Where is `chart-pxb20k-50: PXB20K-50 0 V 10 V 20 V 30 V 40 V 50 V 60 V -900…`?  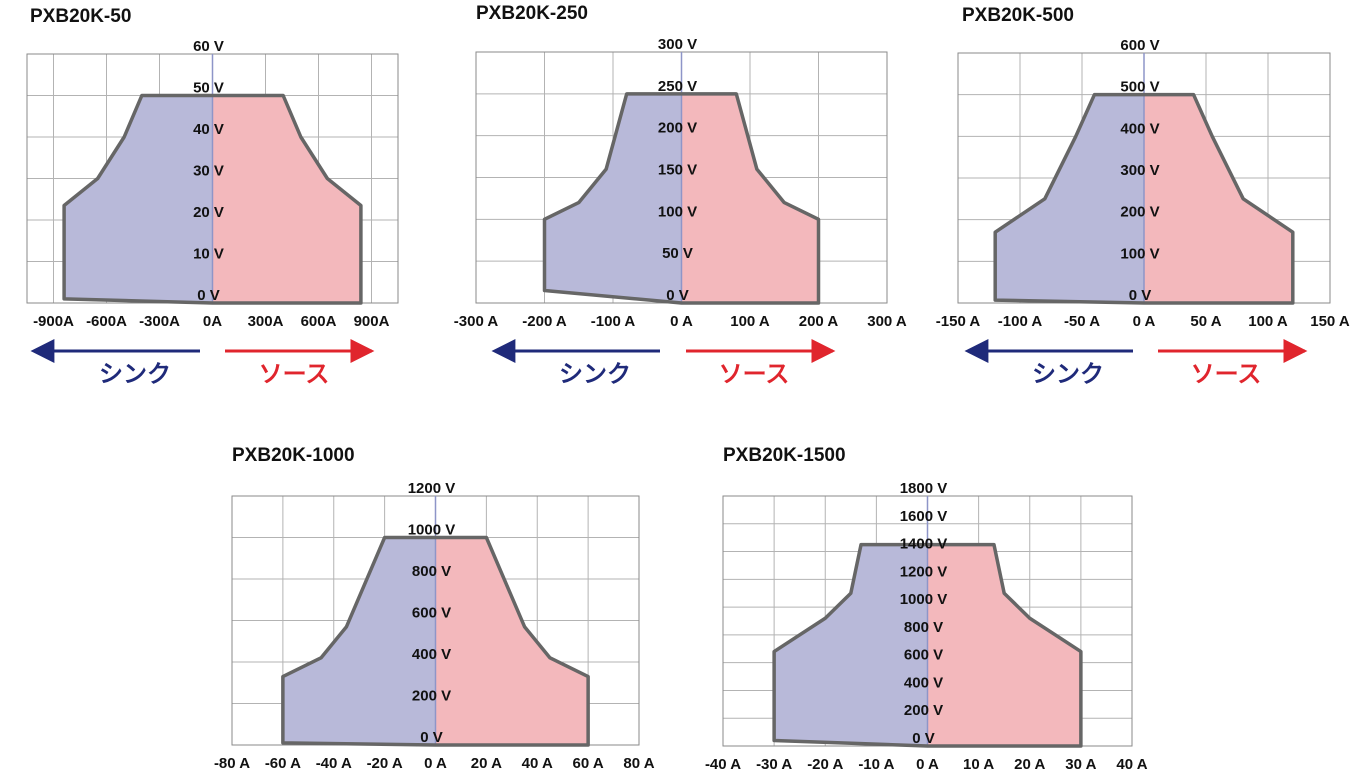
chart-pxb20k-50: PXB20K-50 0 V 10 V 20 V 30 V 40 V 50 V 60 V -900… is located at coordinates (212, 168).